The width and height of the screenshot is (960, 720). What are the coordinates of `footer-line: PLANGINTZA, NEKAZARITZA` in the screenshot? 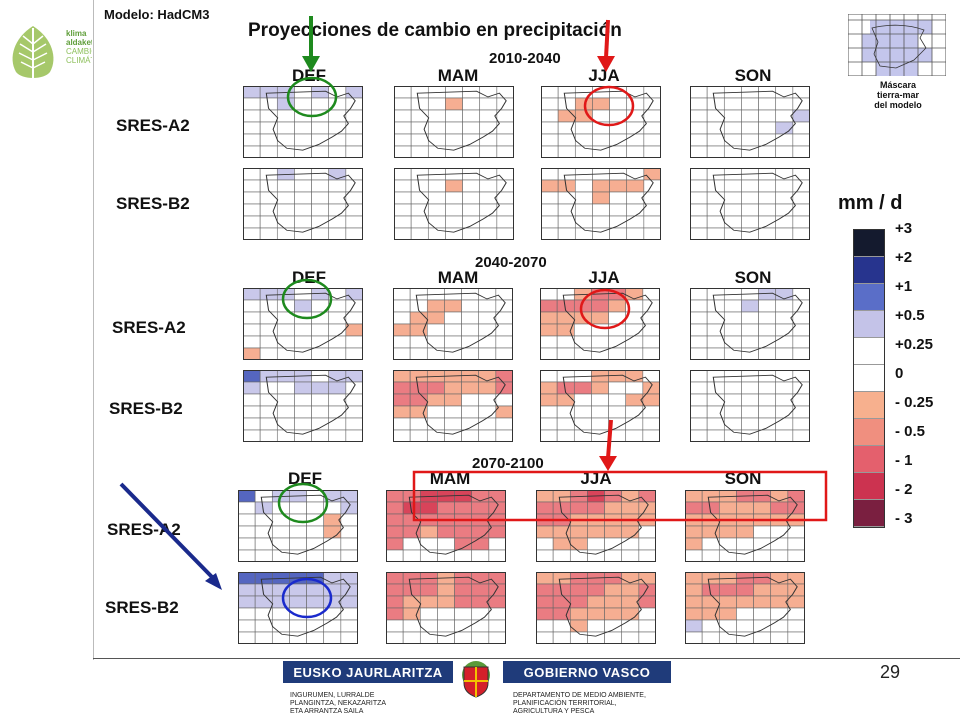 It's located at (338, 703).